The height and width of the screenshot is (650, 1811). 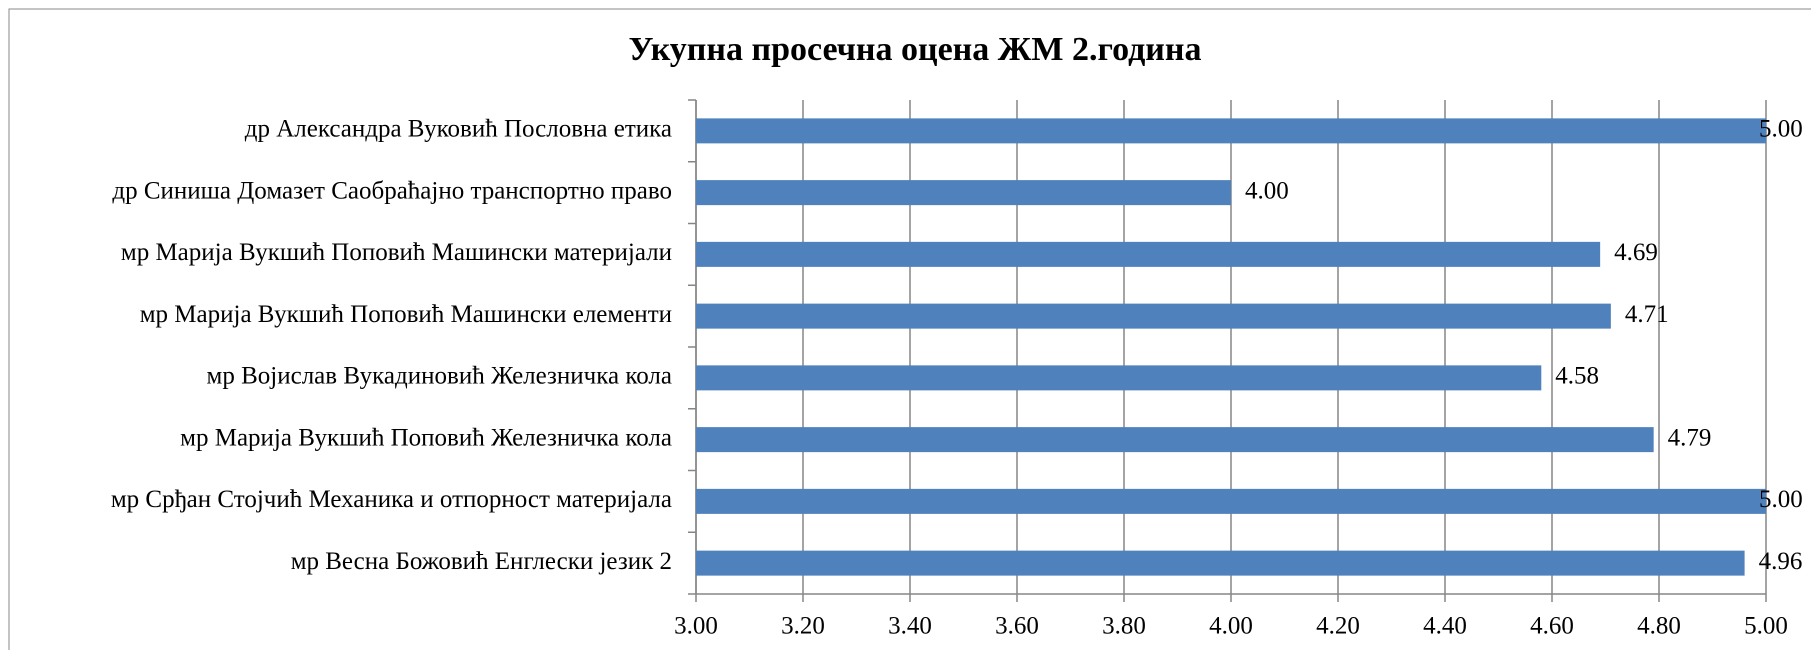 I want to click on y-tick-label: мр Марија Вукшић Поповић Железничка кола, so click(x=426, y=437).